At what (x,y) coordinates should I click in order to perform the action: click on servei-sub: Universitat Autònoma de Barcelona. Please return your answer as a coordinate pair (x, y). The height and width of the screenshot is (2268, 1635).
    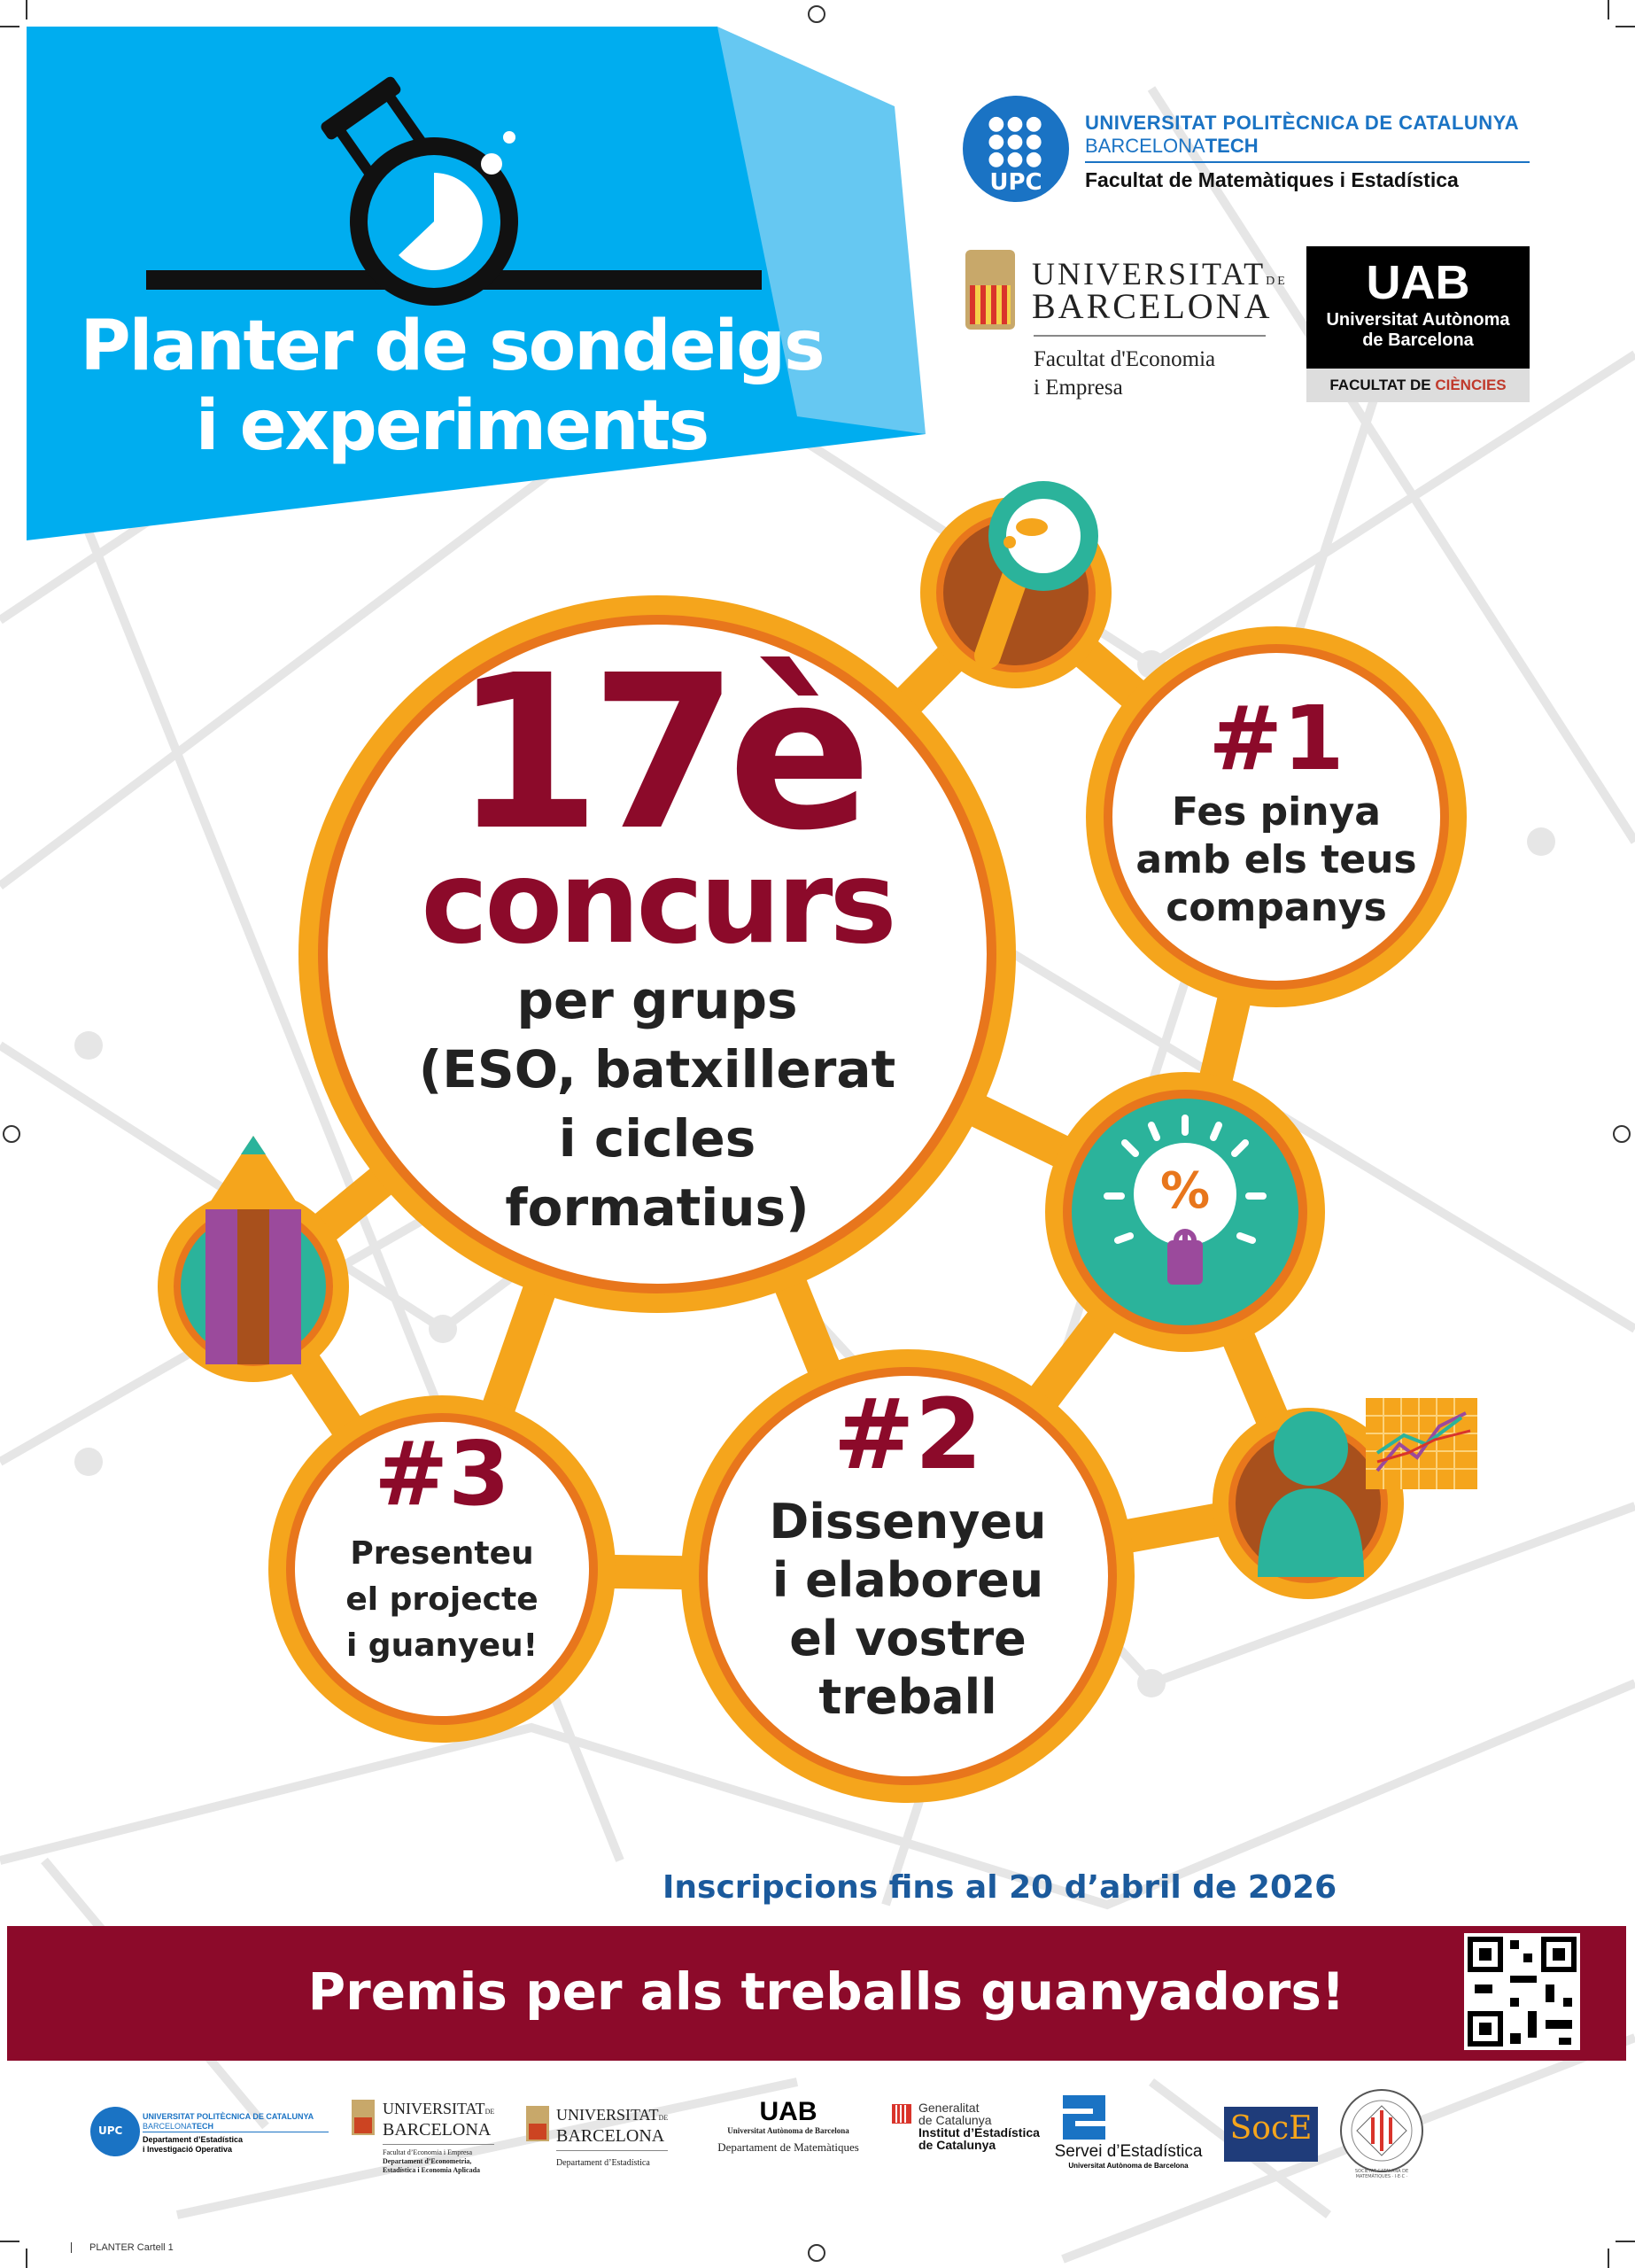
    Looking at the image, I should click on (1128, 2166).